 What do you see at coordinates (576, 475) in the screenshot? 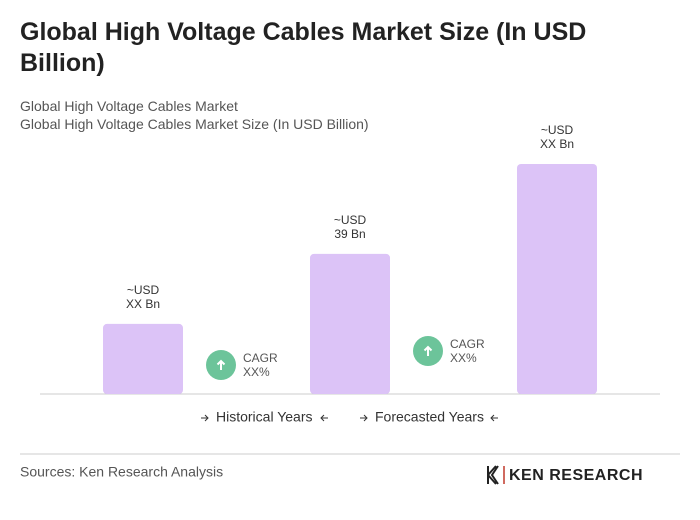
I see `logo-text: KEN RESEARCH` at bounding box center [576, 475].